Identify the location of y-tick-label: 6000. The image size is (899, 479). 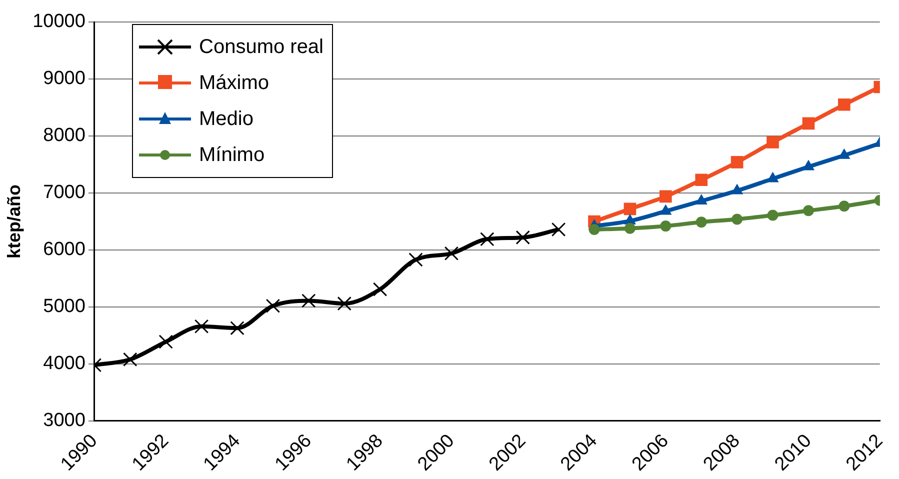
(64, 249).